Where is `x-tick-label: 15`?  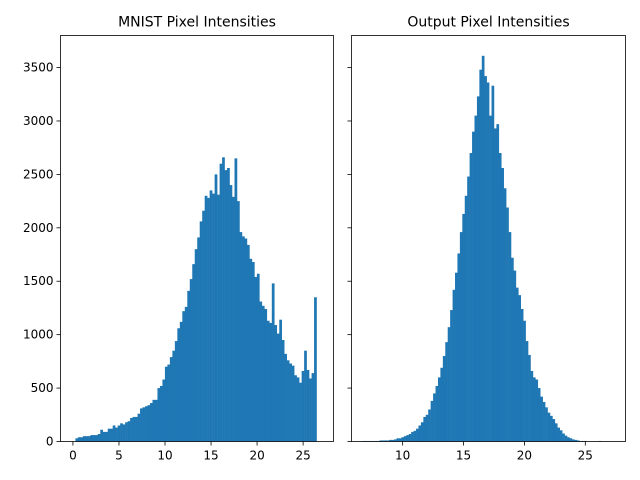
x-tick-label: 15 is located at coordinates (463, 456).